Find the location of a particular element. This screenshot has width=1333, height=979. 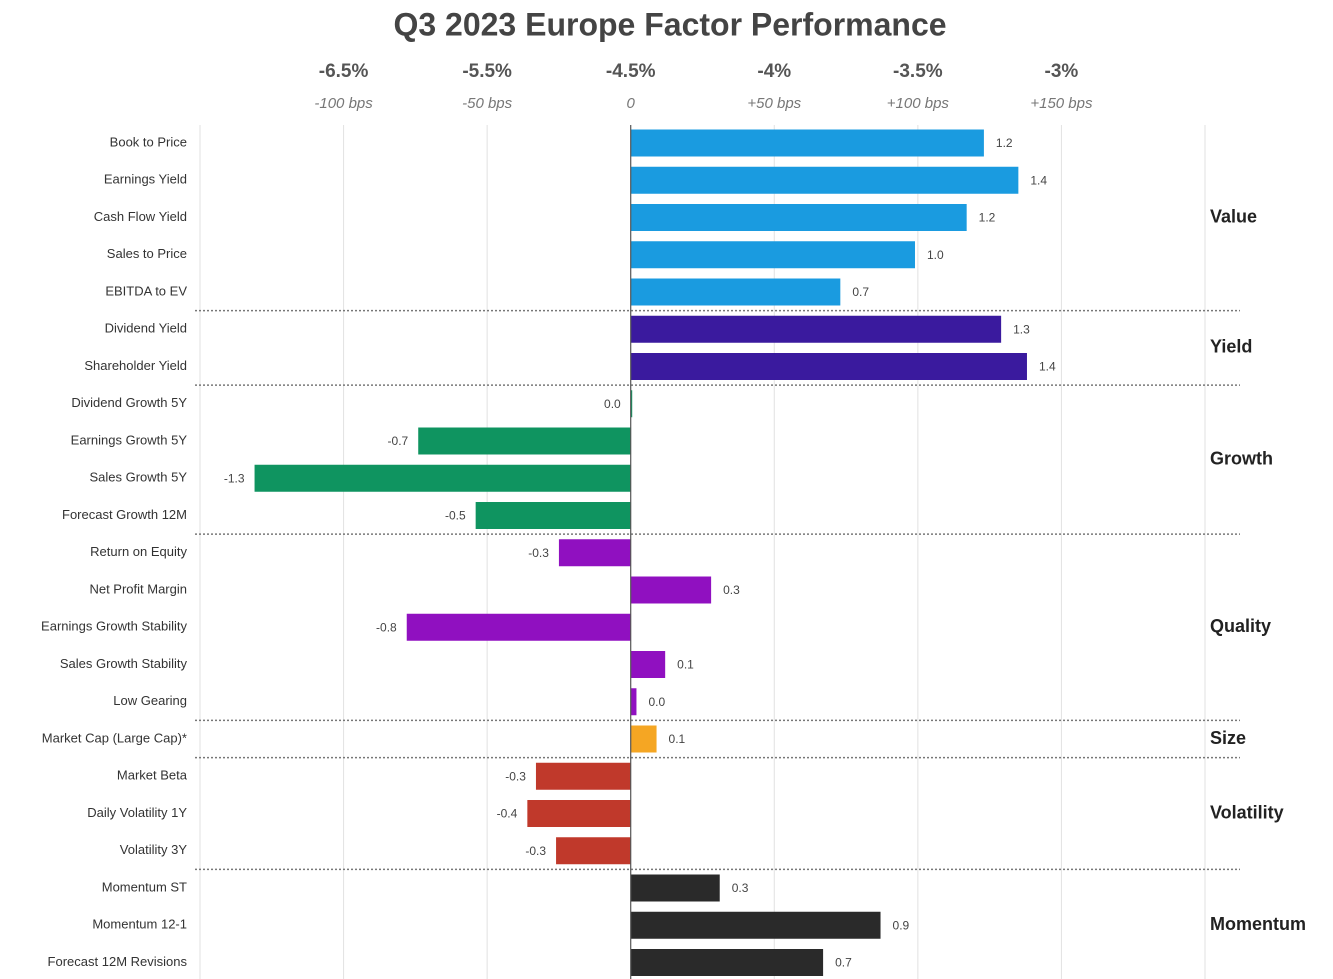

value-label: -1.3 is located at coordinates (234, 478).